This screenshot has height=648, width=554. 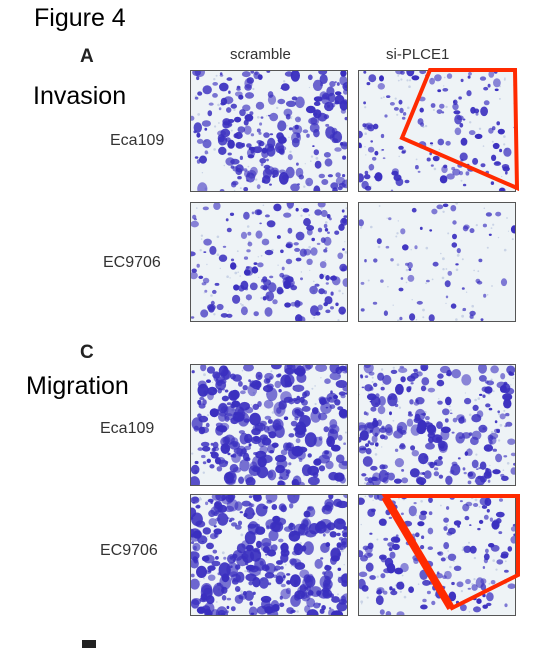 I want to click on cut-off-panel-letter, so click(x=89, y=644).